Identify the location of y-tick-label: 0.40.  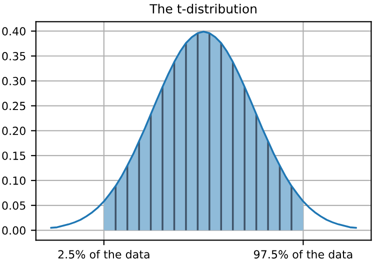
(14, 31).